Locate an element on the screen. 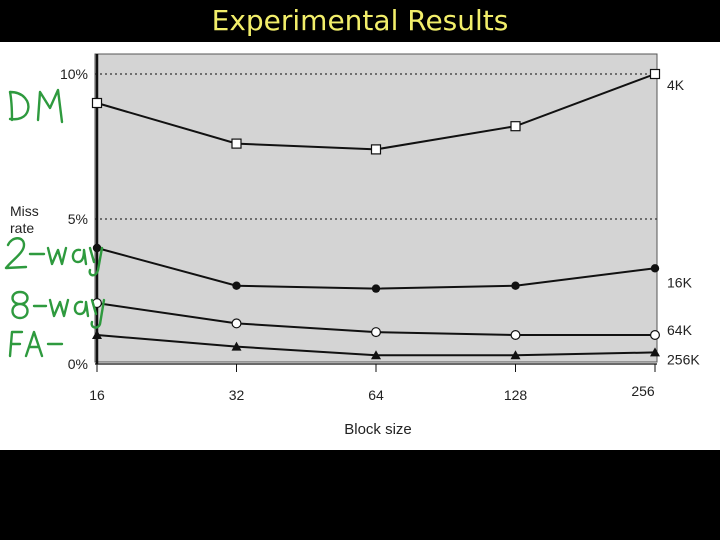 The width and height of the screenshot is (720, 540). annotation-dm is located at coordinates (36, 106).